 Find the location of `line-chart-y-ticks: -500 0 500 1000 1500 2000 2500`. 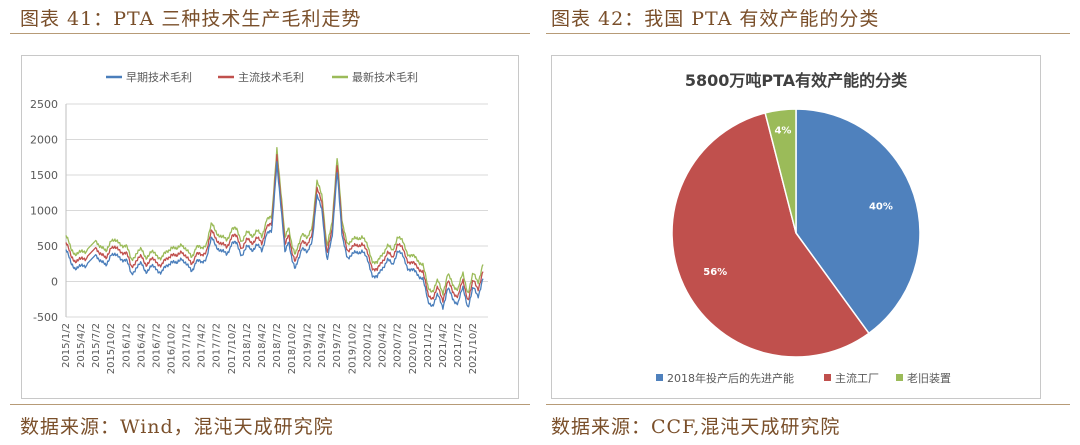

line-chart-y-ticks: -500 0 500 1000 1500 2000 2500 is located at coordinates (44, 211).